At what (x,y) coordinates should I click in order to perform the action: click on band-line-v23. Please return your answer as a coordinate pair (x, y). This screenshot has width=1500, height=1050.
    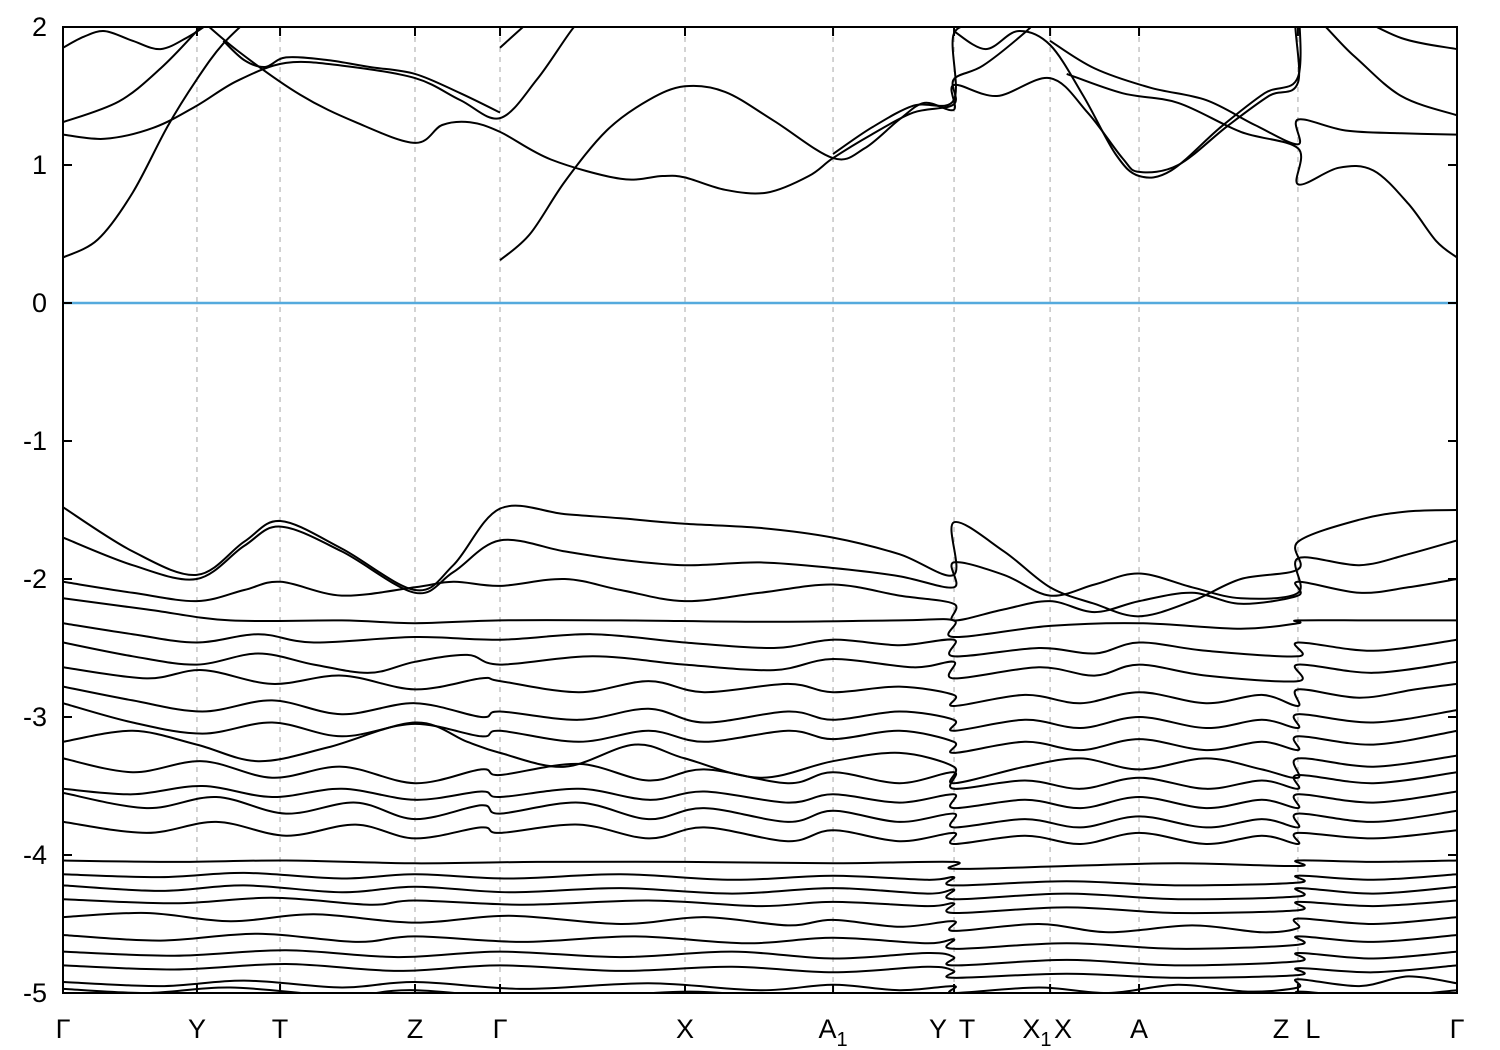
    Looking at the image, I should click on (760, 984).